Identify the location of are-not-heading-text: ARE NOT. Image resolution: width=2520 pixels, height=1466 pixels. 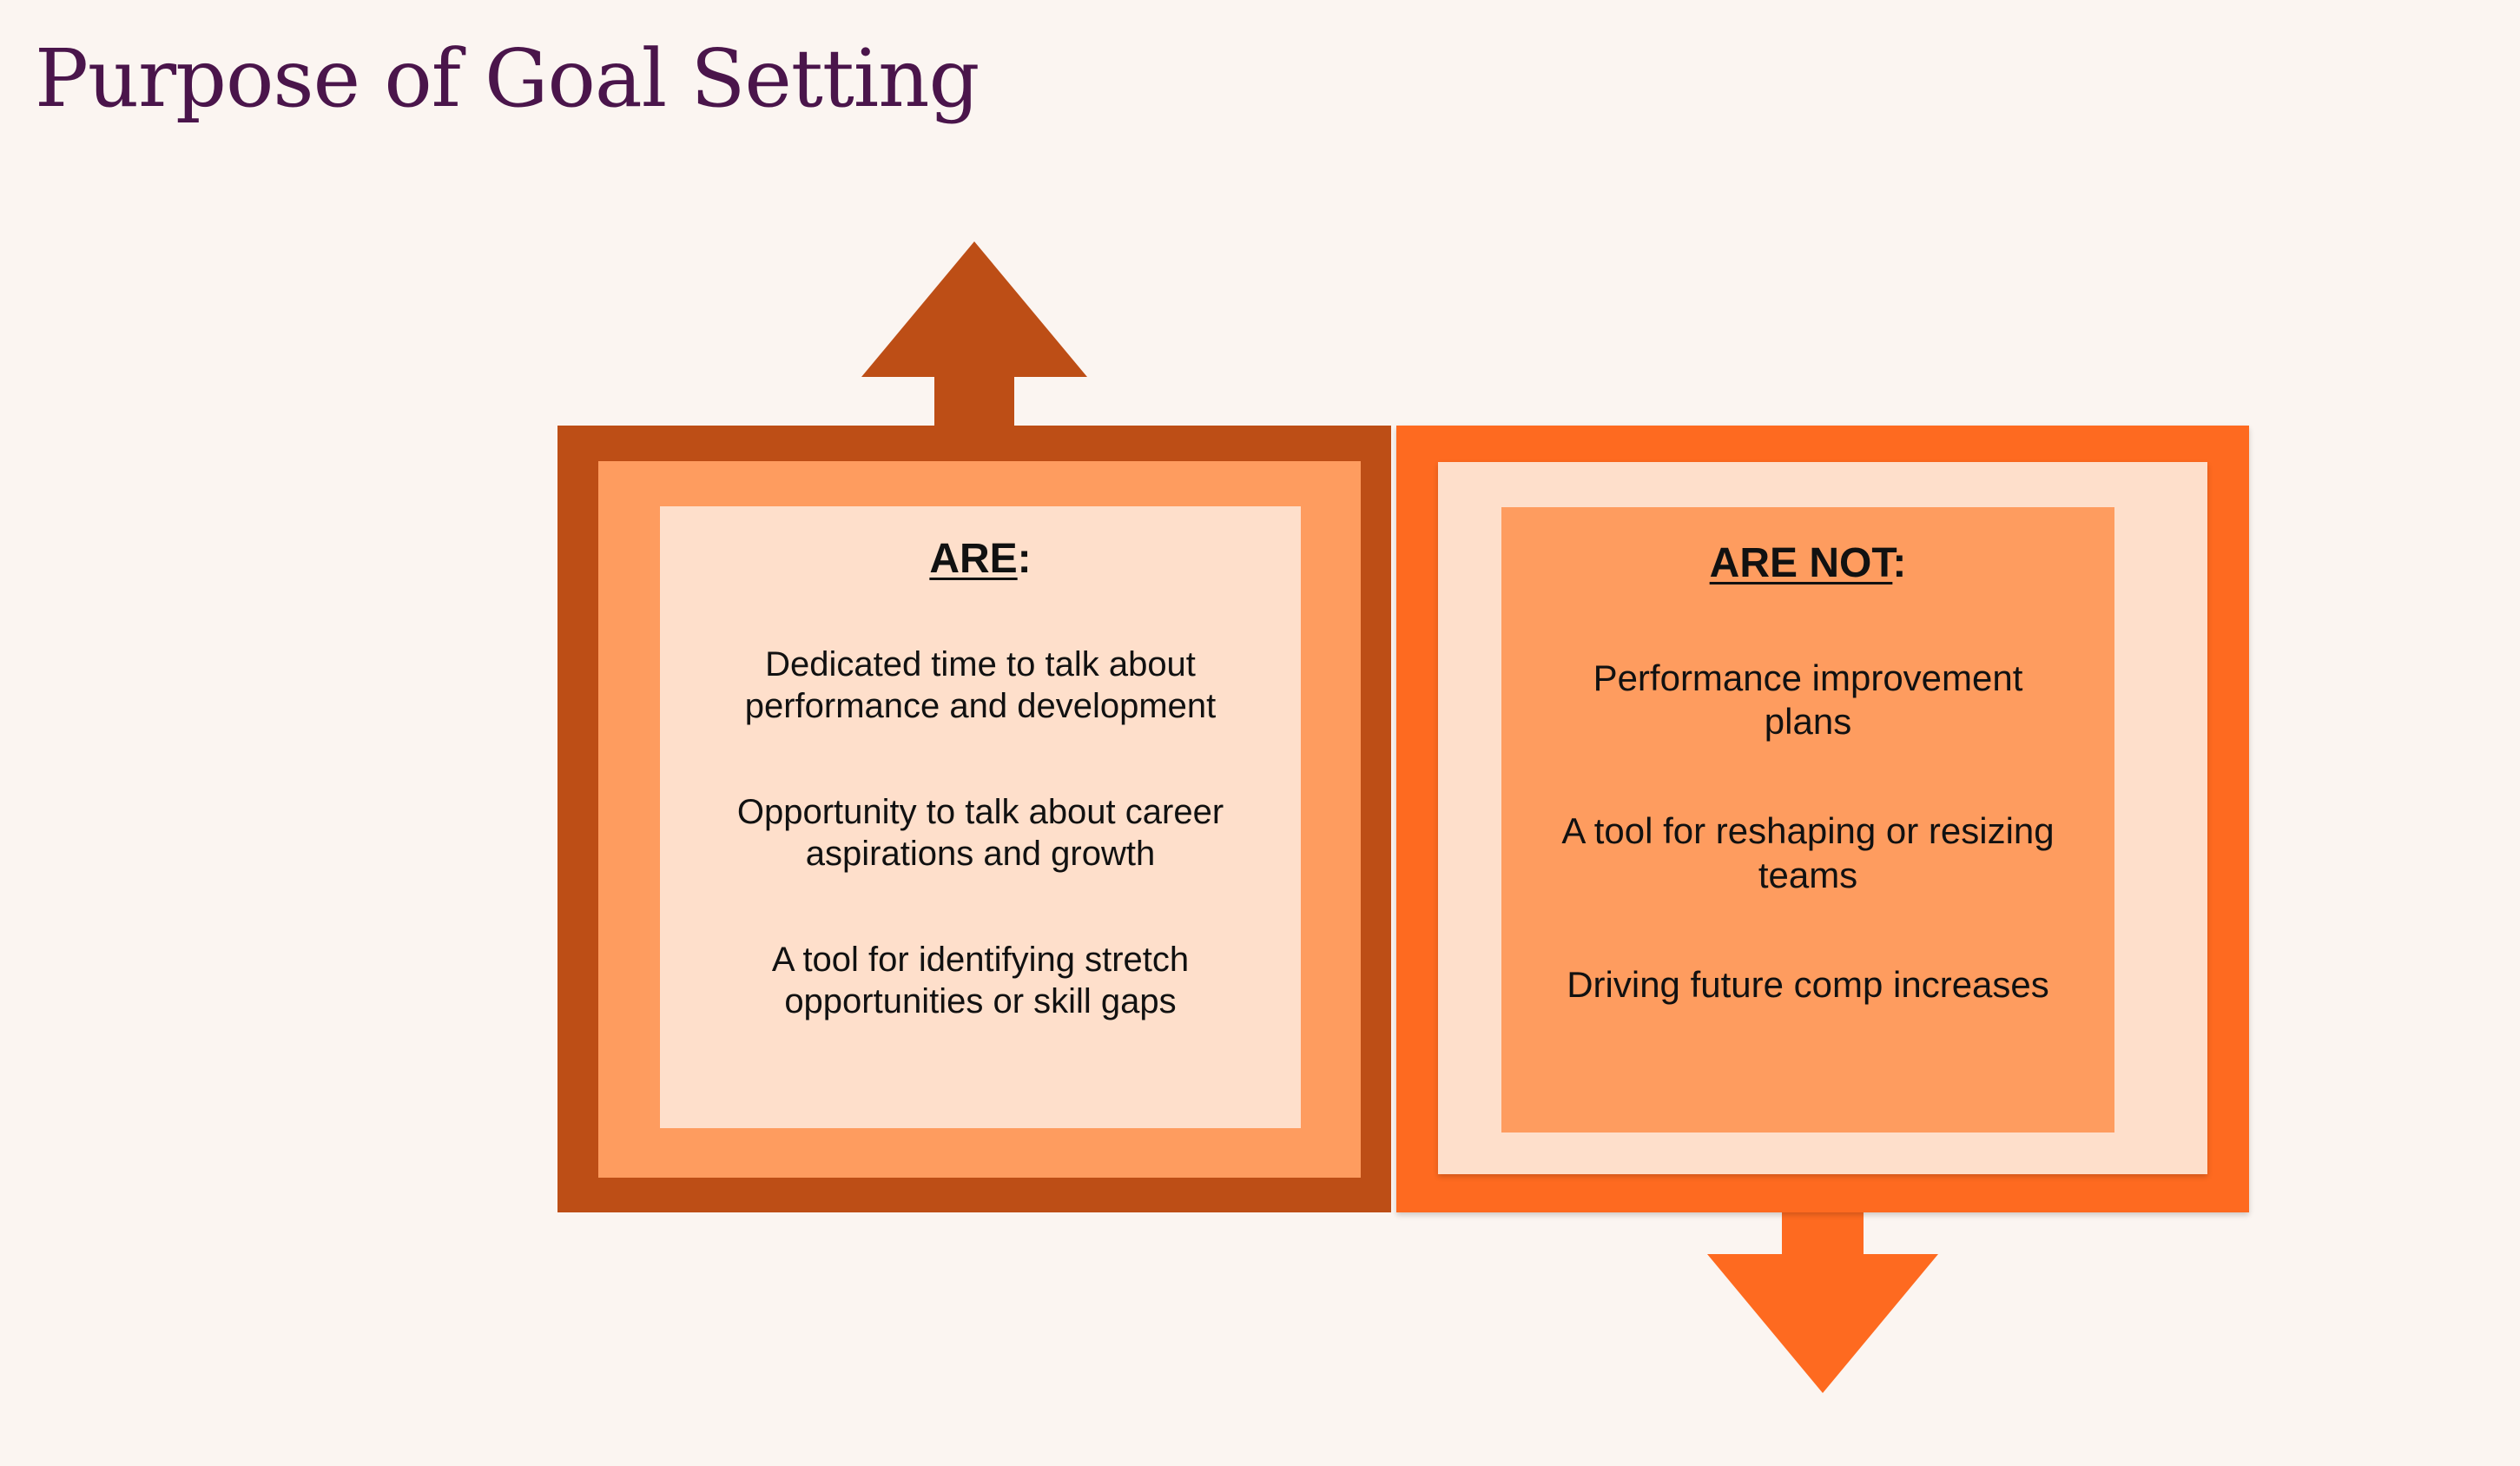
(1801, 563).